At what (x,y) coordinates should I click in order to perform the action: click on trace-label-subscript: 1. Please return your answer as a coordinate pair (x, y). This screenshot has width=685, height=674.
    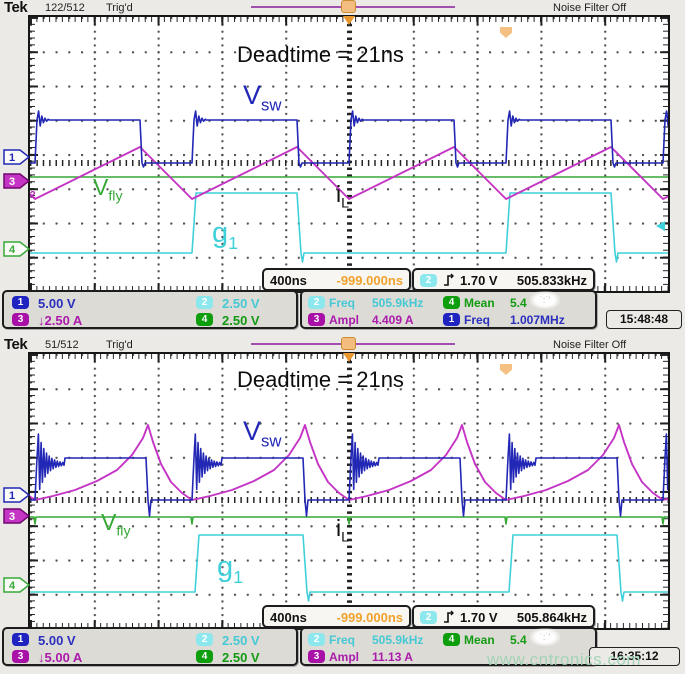
    Looking at the image, I should click on (238, 576).